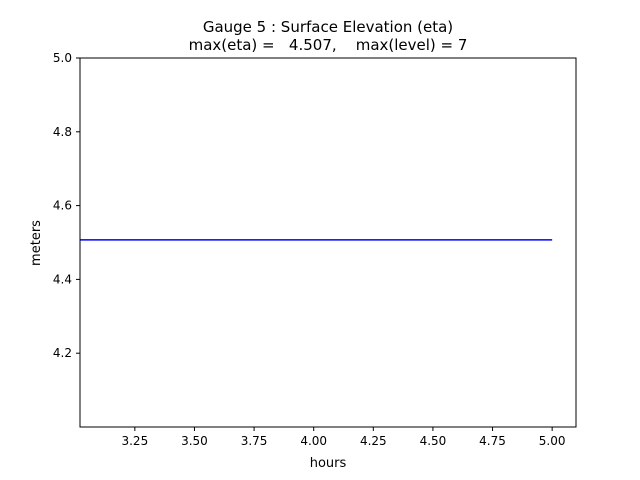  I want to click on x-tick-label: 3.75, so click(254, 441).